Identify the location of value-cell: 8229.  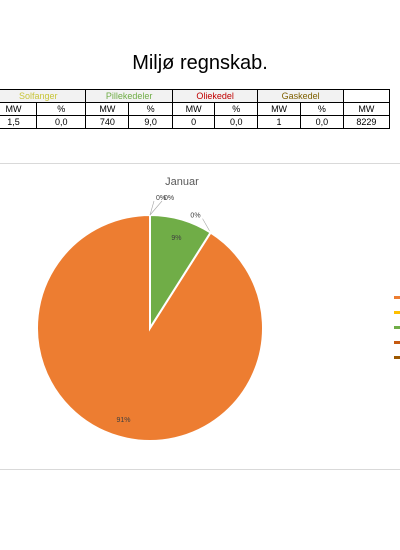
(366, 122).